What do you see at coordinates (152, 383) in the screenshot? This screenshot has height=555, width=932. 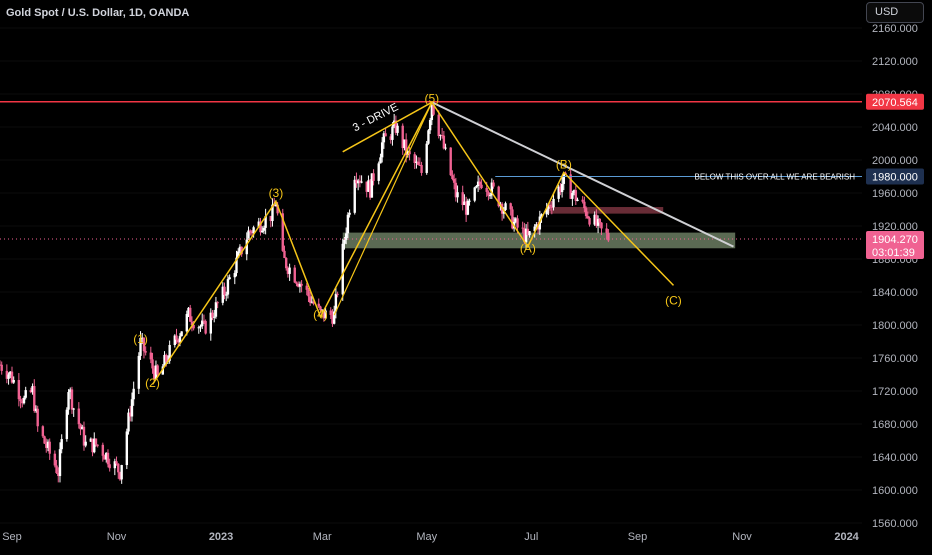 I see `wave-label: (2)` at bounding box center [152, 383].